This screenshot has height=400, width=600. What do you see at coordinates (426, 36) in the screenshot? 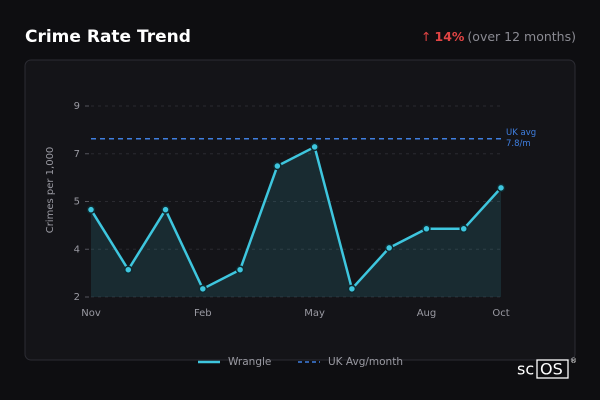
I see `change-arrow: ↑` at bounding box center [426, 36].